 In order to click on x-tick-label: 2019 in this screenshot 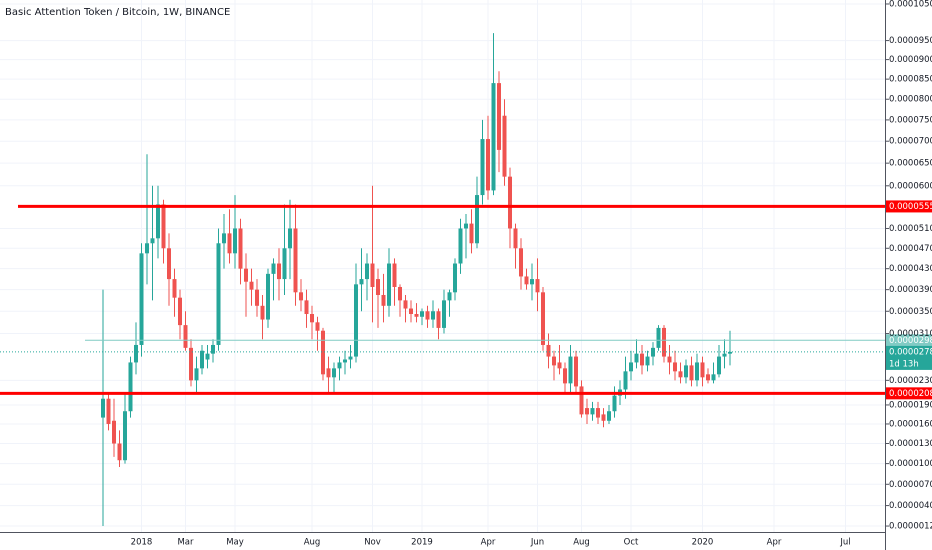, I will do `click(422, 543)`.